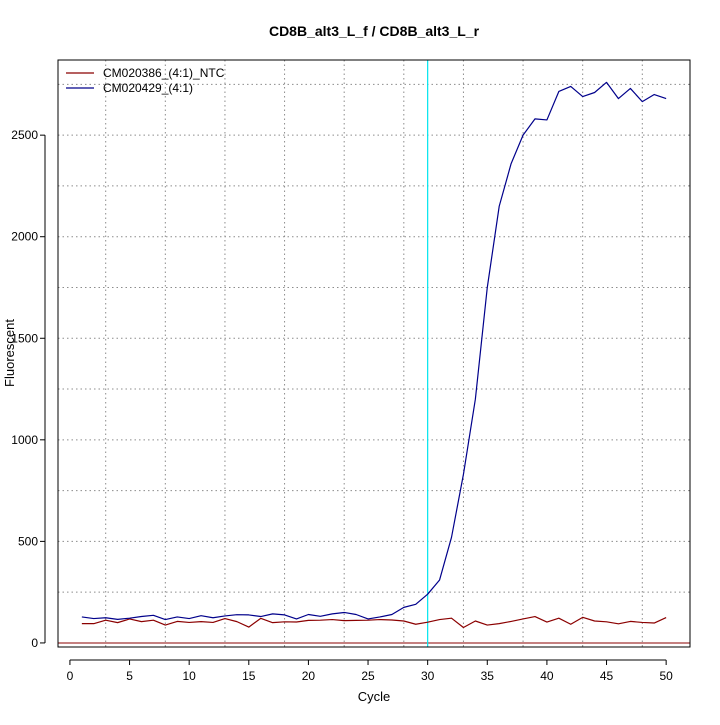 The width and height of the screenshot is (720, 725). I want to click on x-tick-label: 0, so click(70, 676).